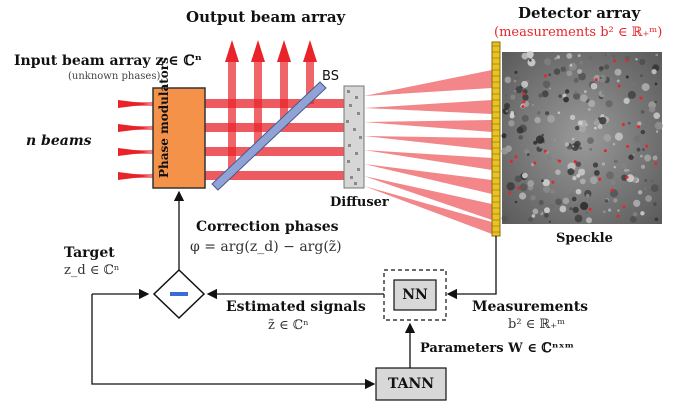  Describe the element at coordinates (275, 139) in the screenshot. I see `horizontal-beams` at that location.